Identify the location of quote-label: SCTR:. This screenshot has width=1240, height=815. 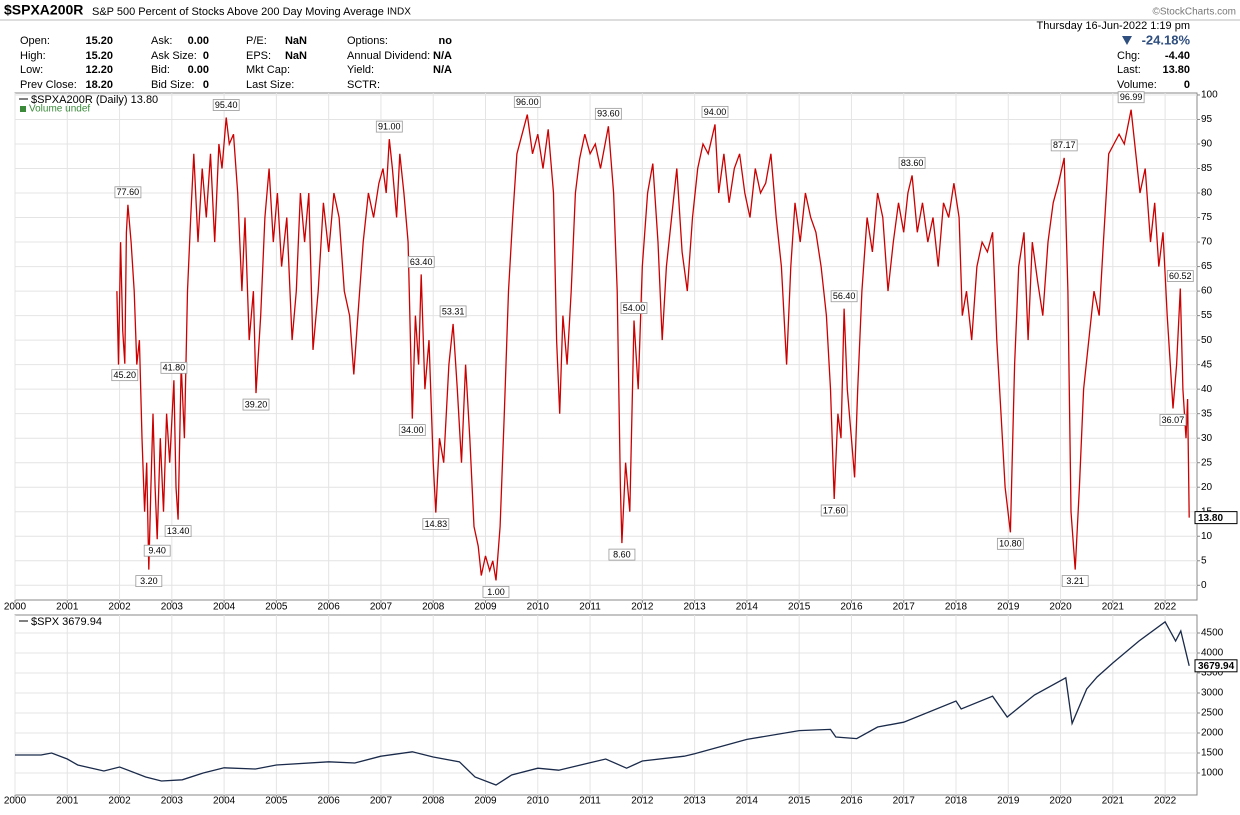
(363, 85).